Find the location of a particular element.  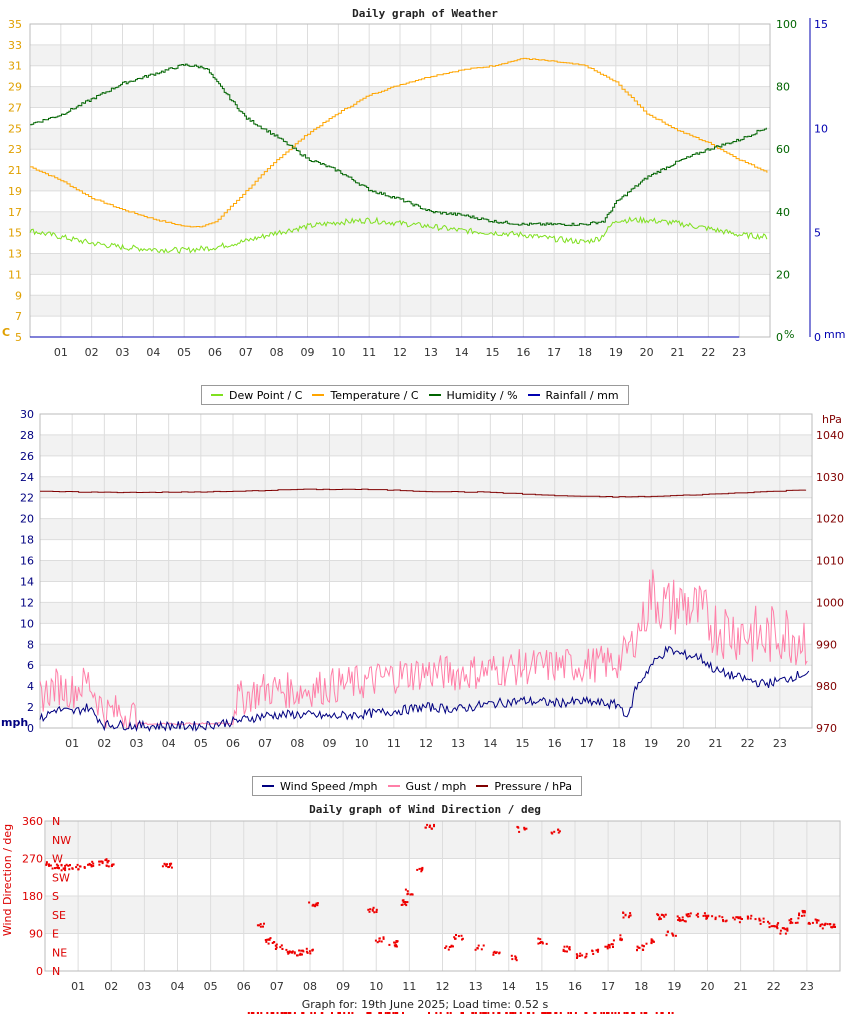

y-tick-left-mph: 10 is located at coordinates (27, 623).